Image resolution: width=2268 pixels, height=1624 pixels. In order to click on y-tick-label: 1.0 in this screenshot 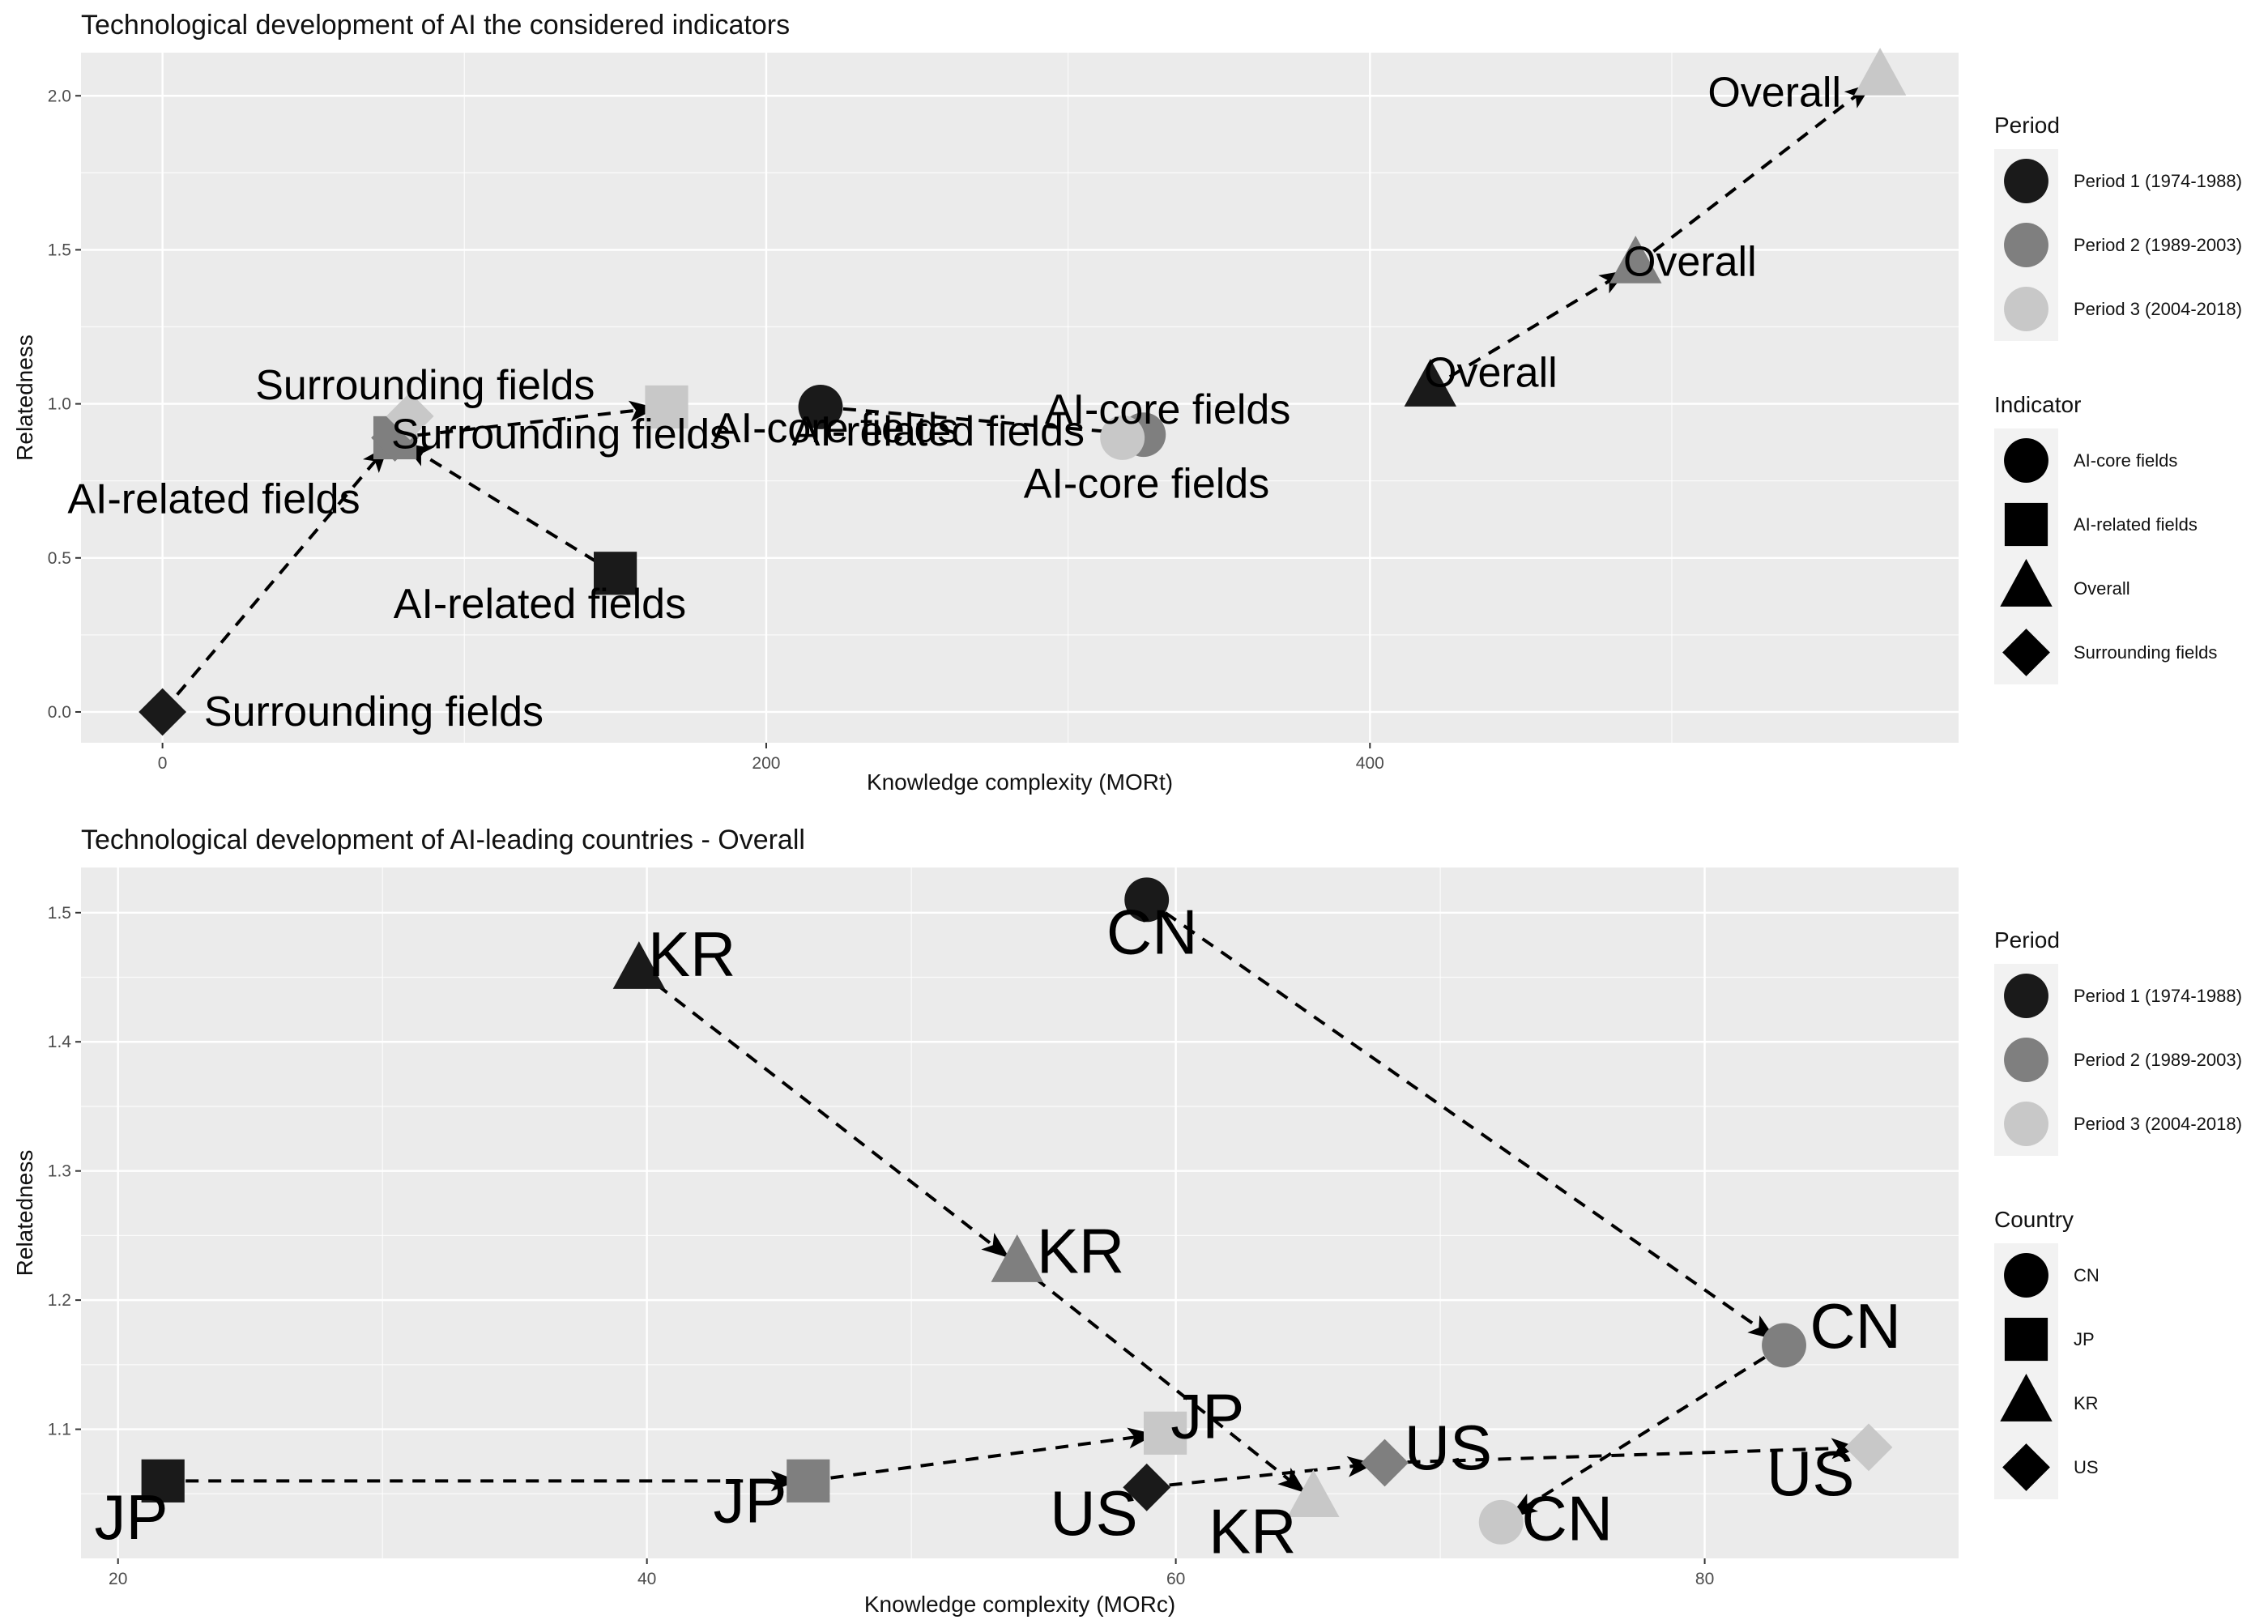, I will do `click(59, 404)`.